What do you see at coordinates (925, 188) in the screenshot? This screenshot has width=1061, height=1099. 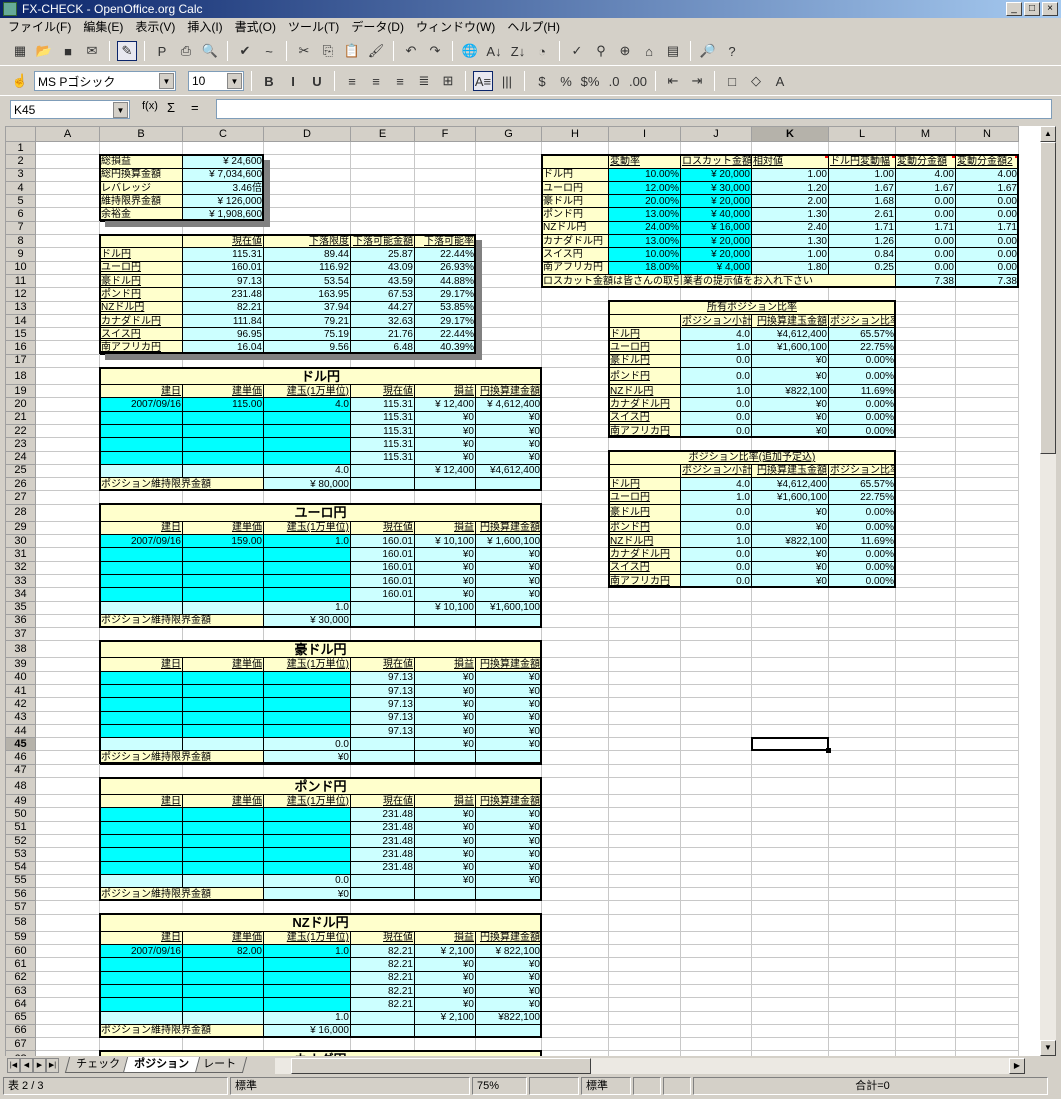 I see `volatility-value: 1.67` at bounding box center [925, 188].